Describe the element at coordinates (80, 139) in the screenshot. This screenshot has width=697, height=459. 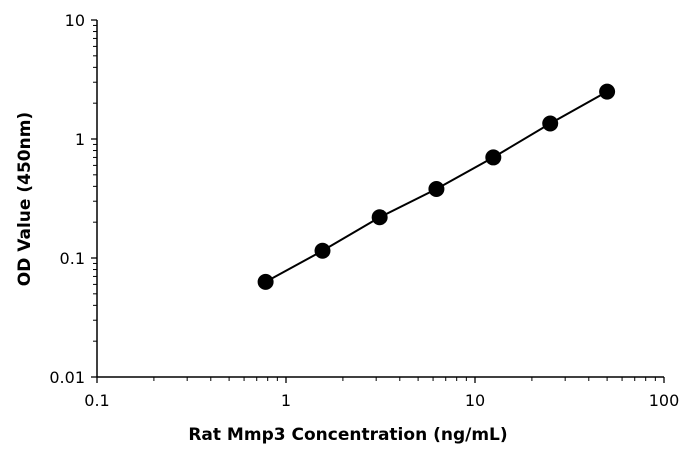
I see `y-tick-label: 1` at that location.